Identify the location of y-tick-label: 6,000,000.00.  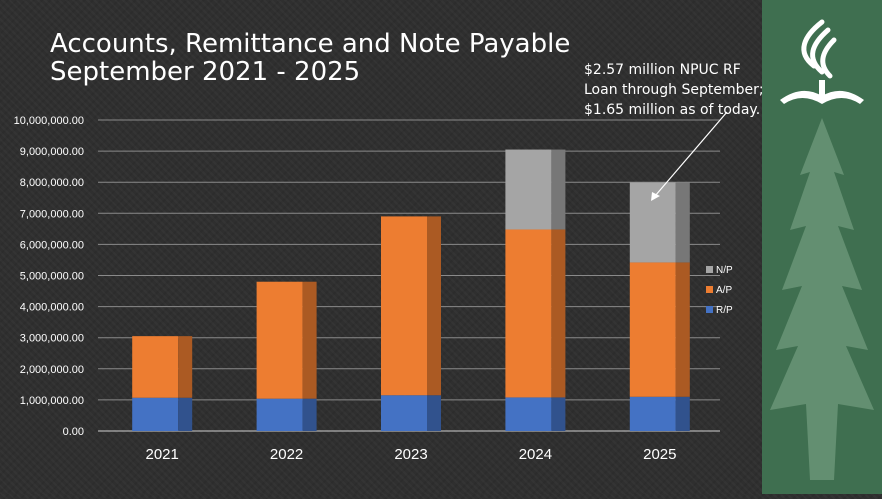
(52, 245).